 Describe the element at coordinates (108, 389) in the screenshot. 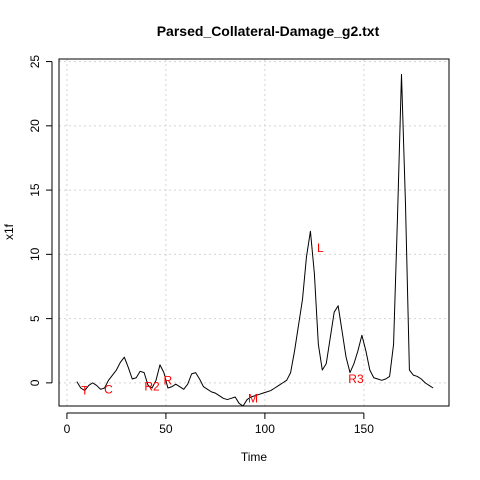

I see `annotation-label-1: C` at that location.